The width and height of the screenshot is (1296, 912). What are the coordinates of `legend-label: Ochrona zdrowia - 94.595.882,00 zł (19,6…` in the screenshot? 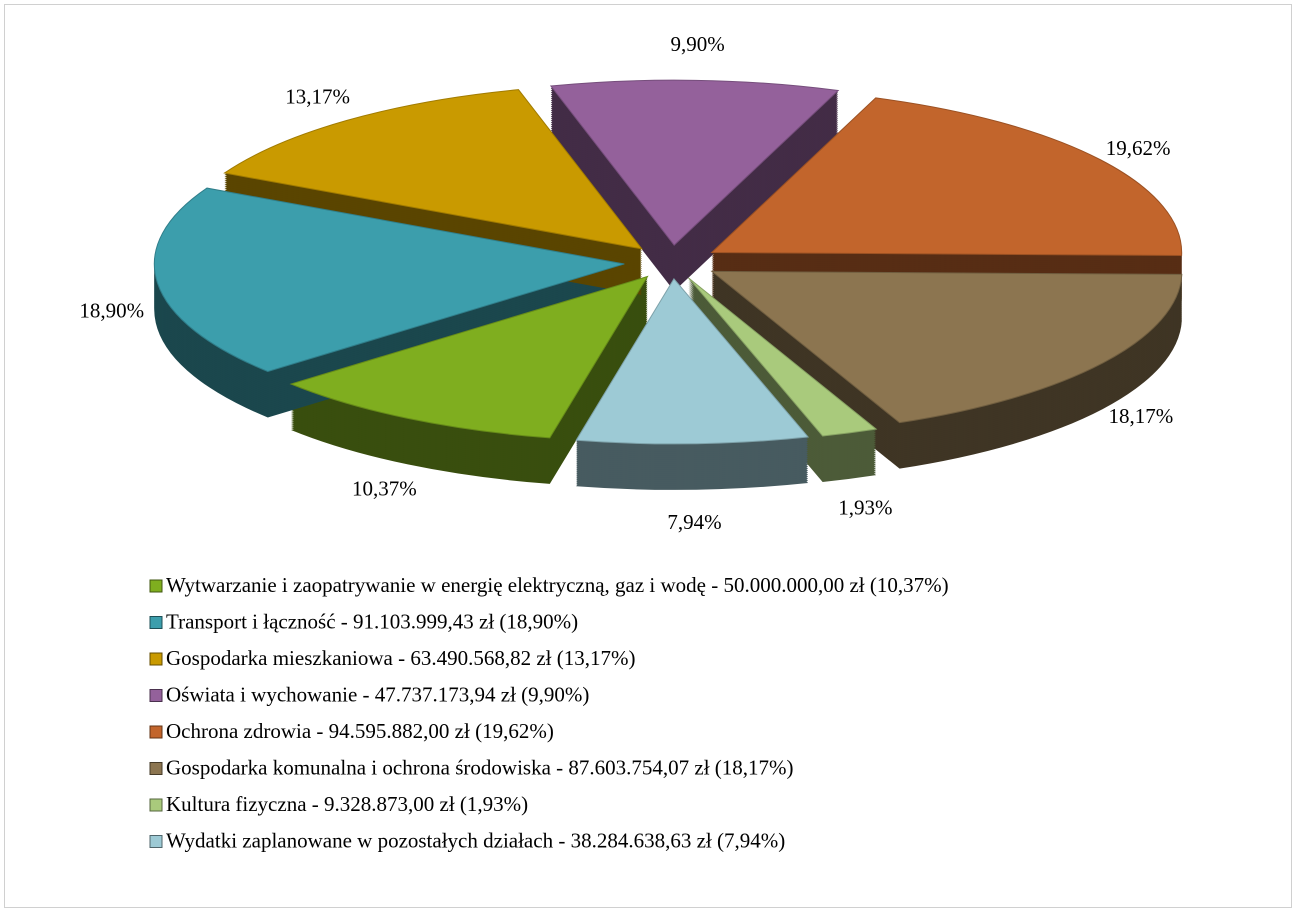 It's located at (360, 731).